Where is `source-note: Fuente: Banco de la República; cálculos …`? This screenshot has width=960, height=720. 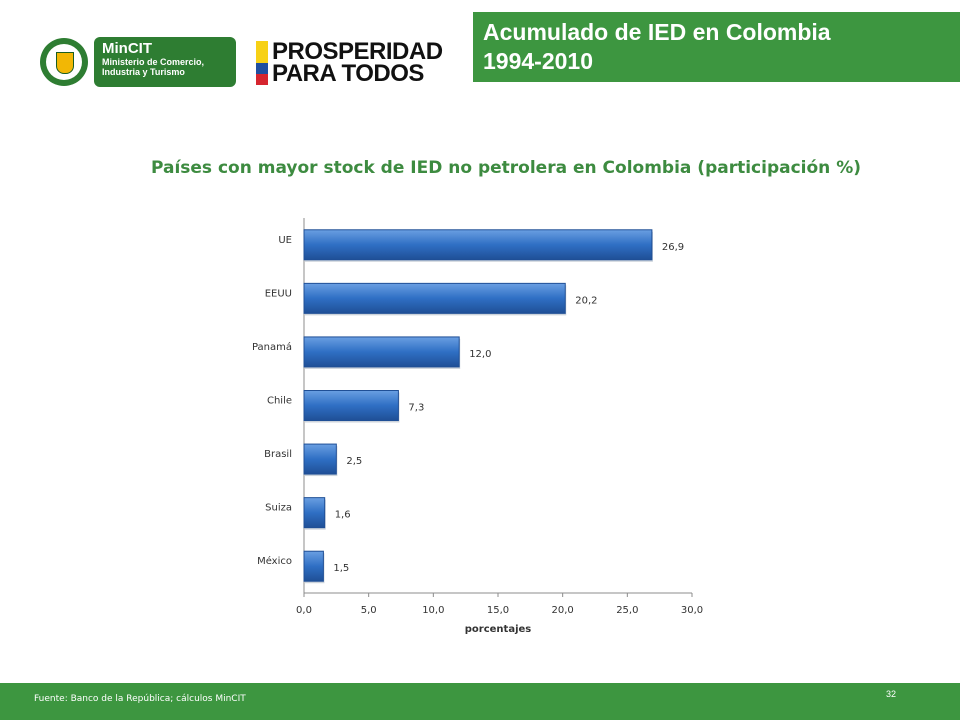
source-note: Fuente: Banco de la República; cálculos … is located at coordinates (140, 699).